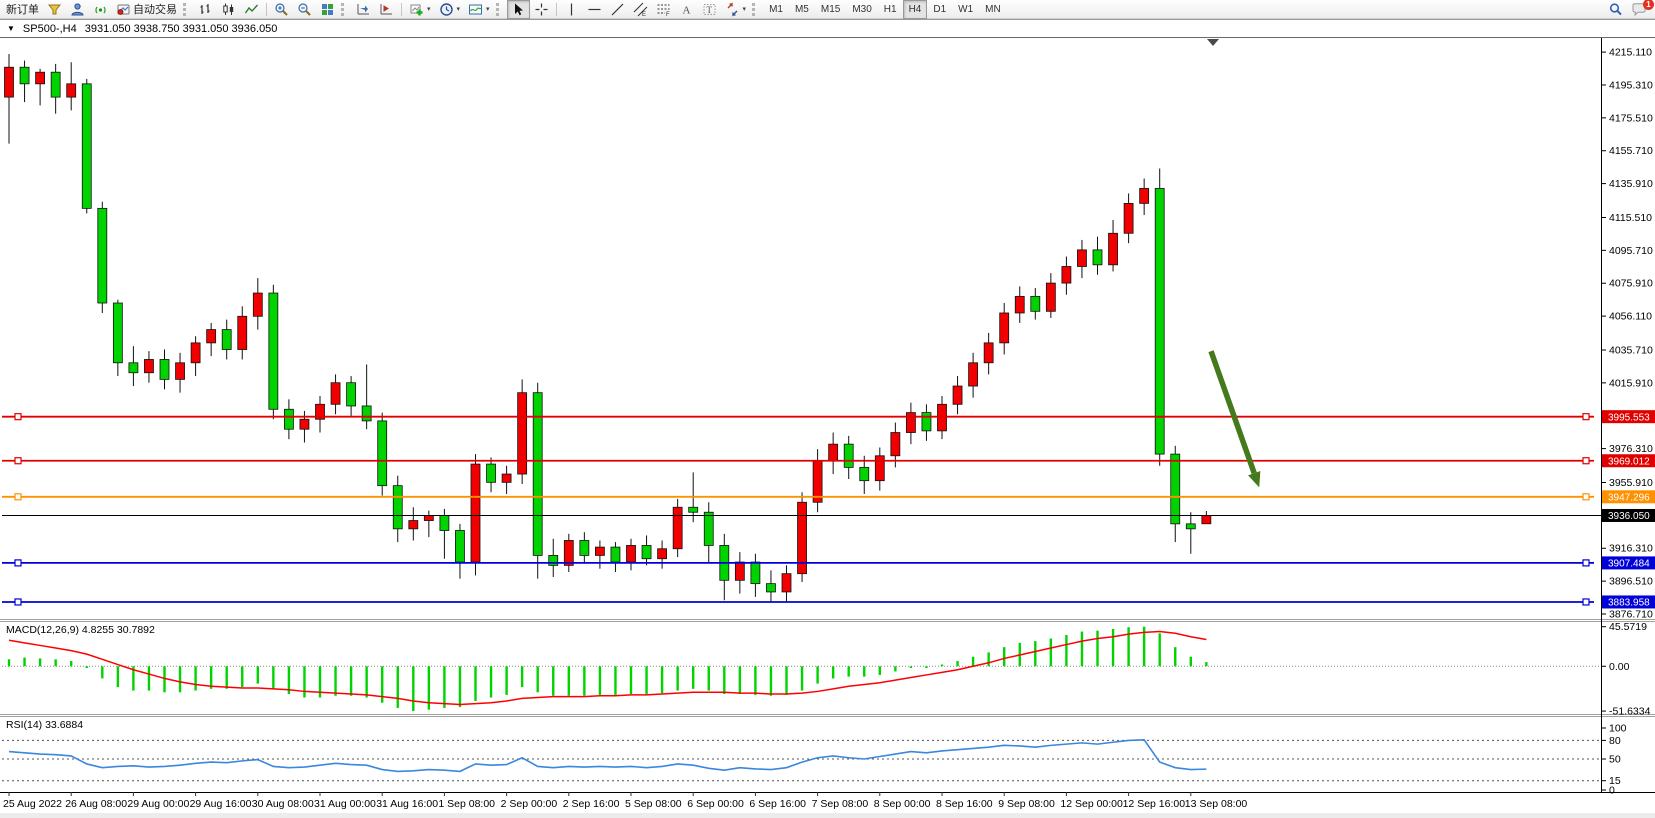  I want to click on vertical-line-tool-button, so click(571, 9).